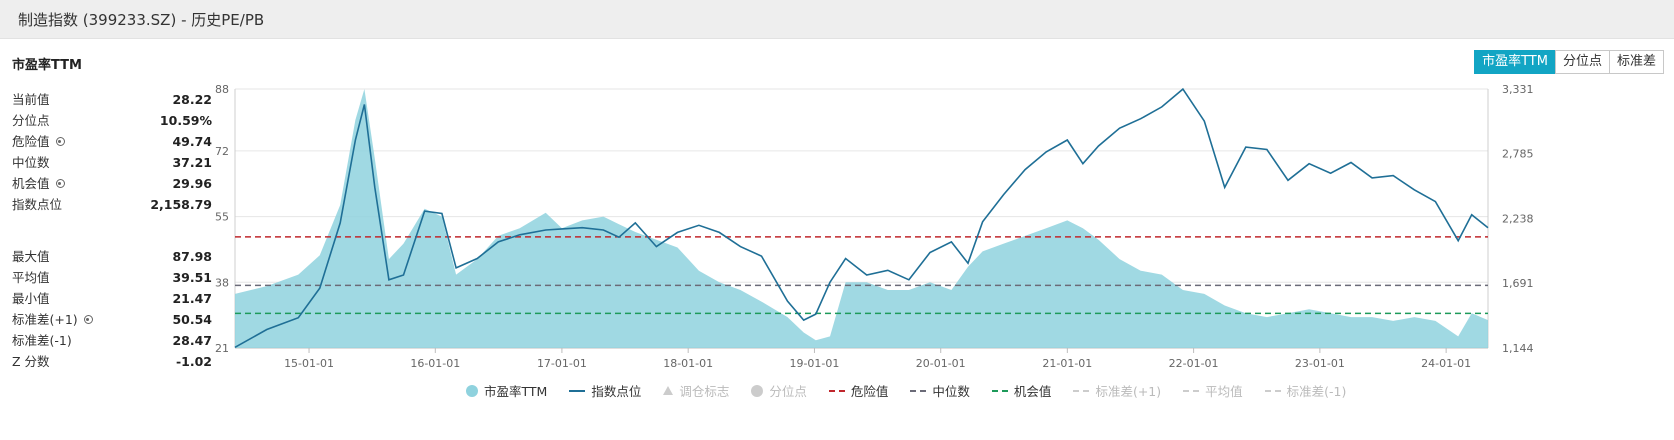  What do you see at coordinates (192, 141) in the screenshot?
I see `stat-value: 49.74` at bounding box center [192, 141].